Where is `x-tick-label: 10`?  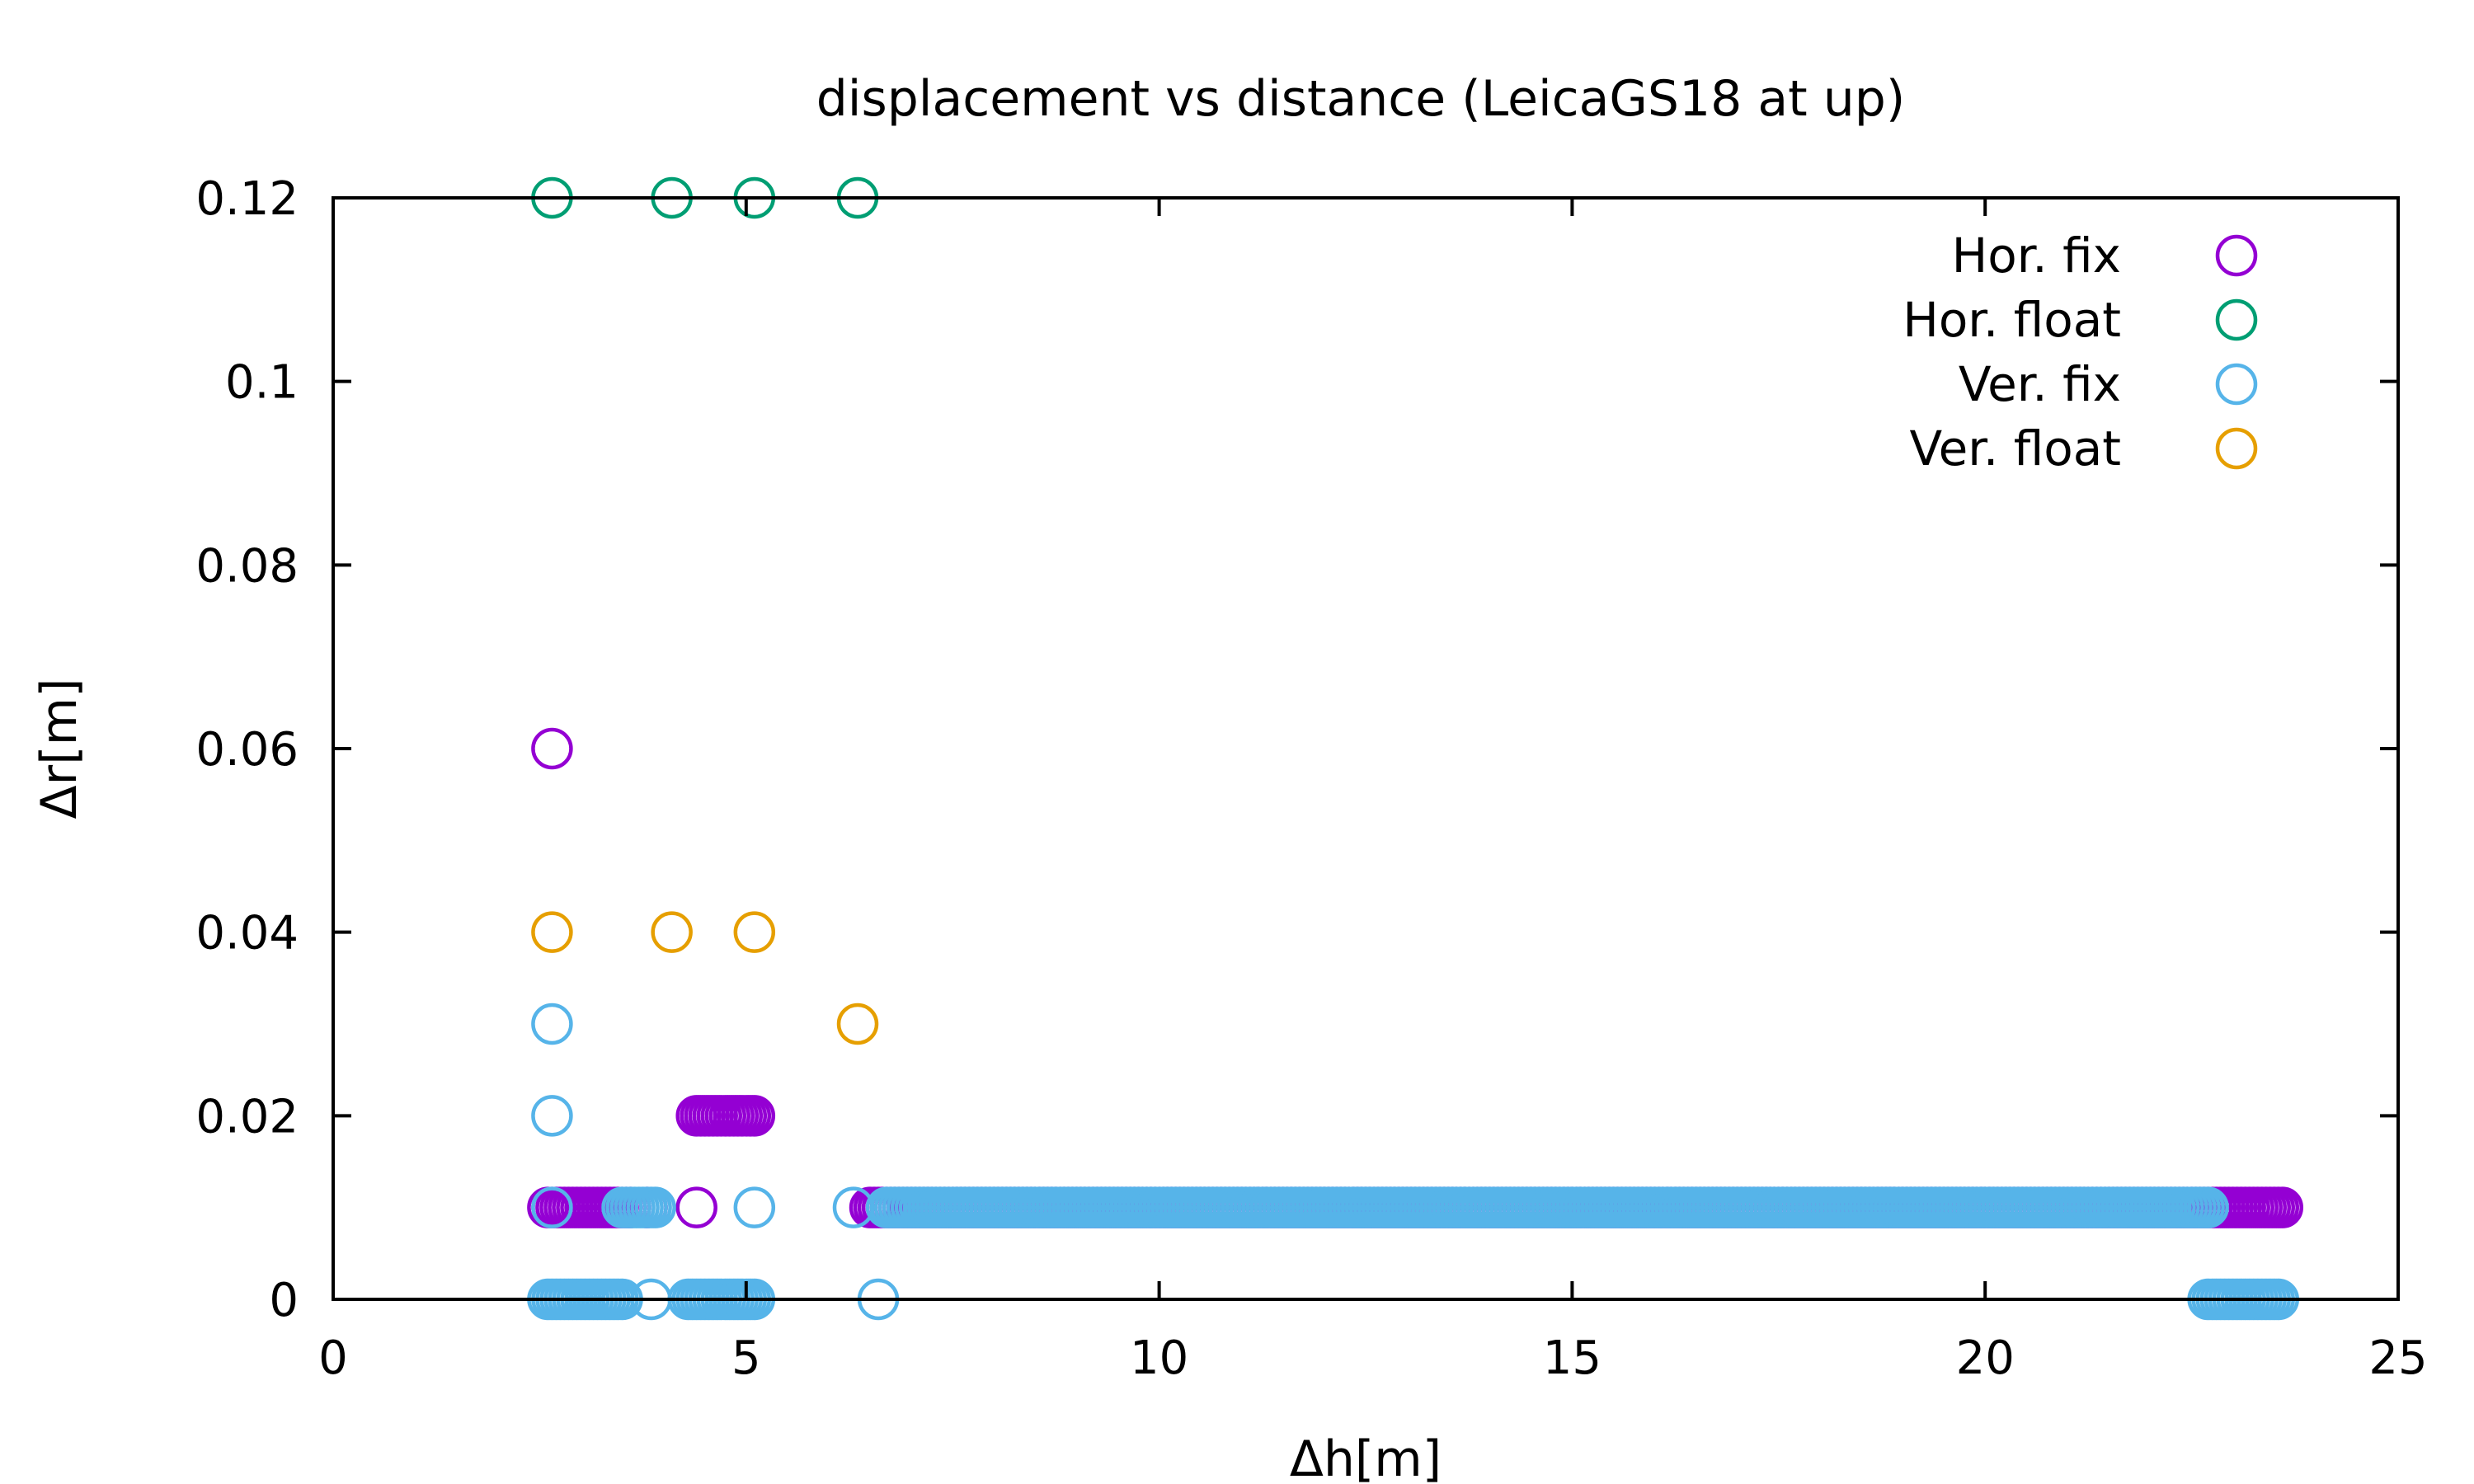
x-tick-label: 10 is located at coordinates (1159, 1358).